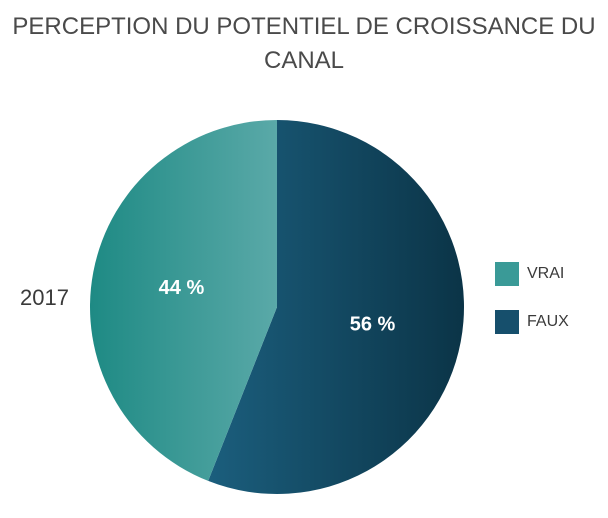 The height and width of the screenshot is (518, 608). What do you see at coordinates (507, 322) in the screenshot?
I see `legend-swatch-faux` at bounding box center [507, 322].